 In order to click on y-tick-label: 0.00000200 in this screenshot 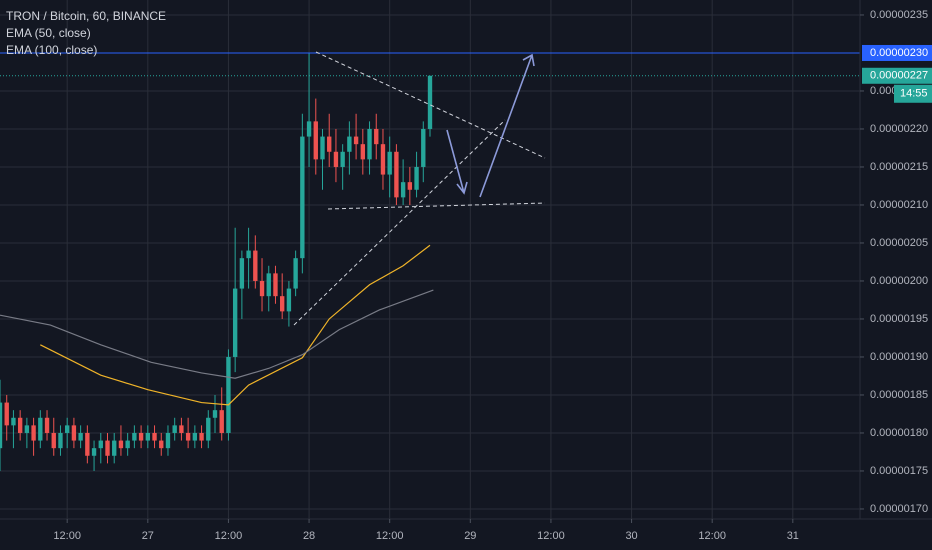, I will do `click(899, 281)`.